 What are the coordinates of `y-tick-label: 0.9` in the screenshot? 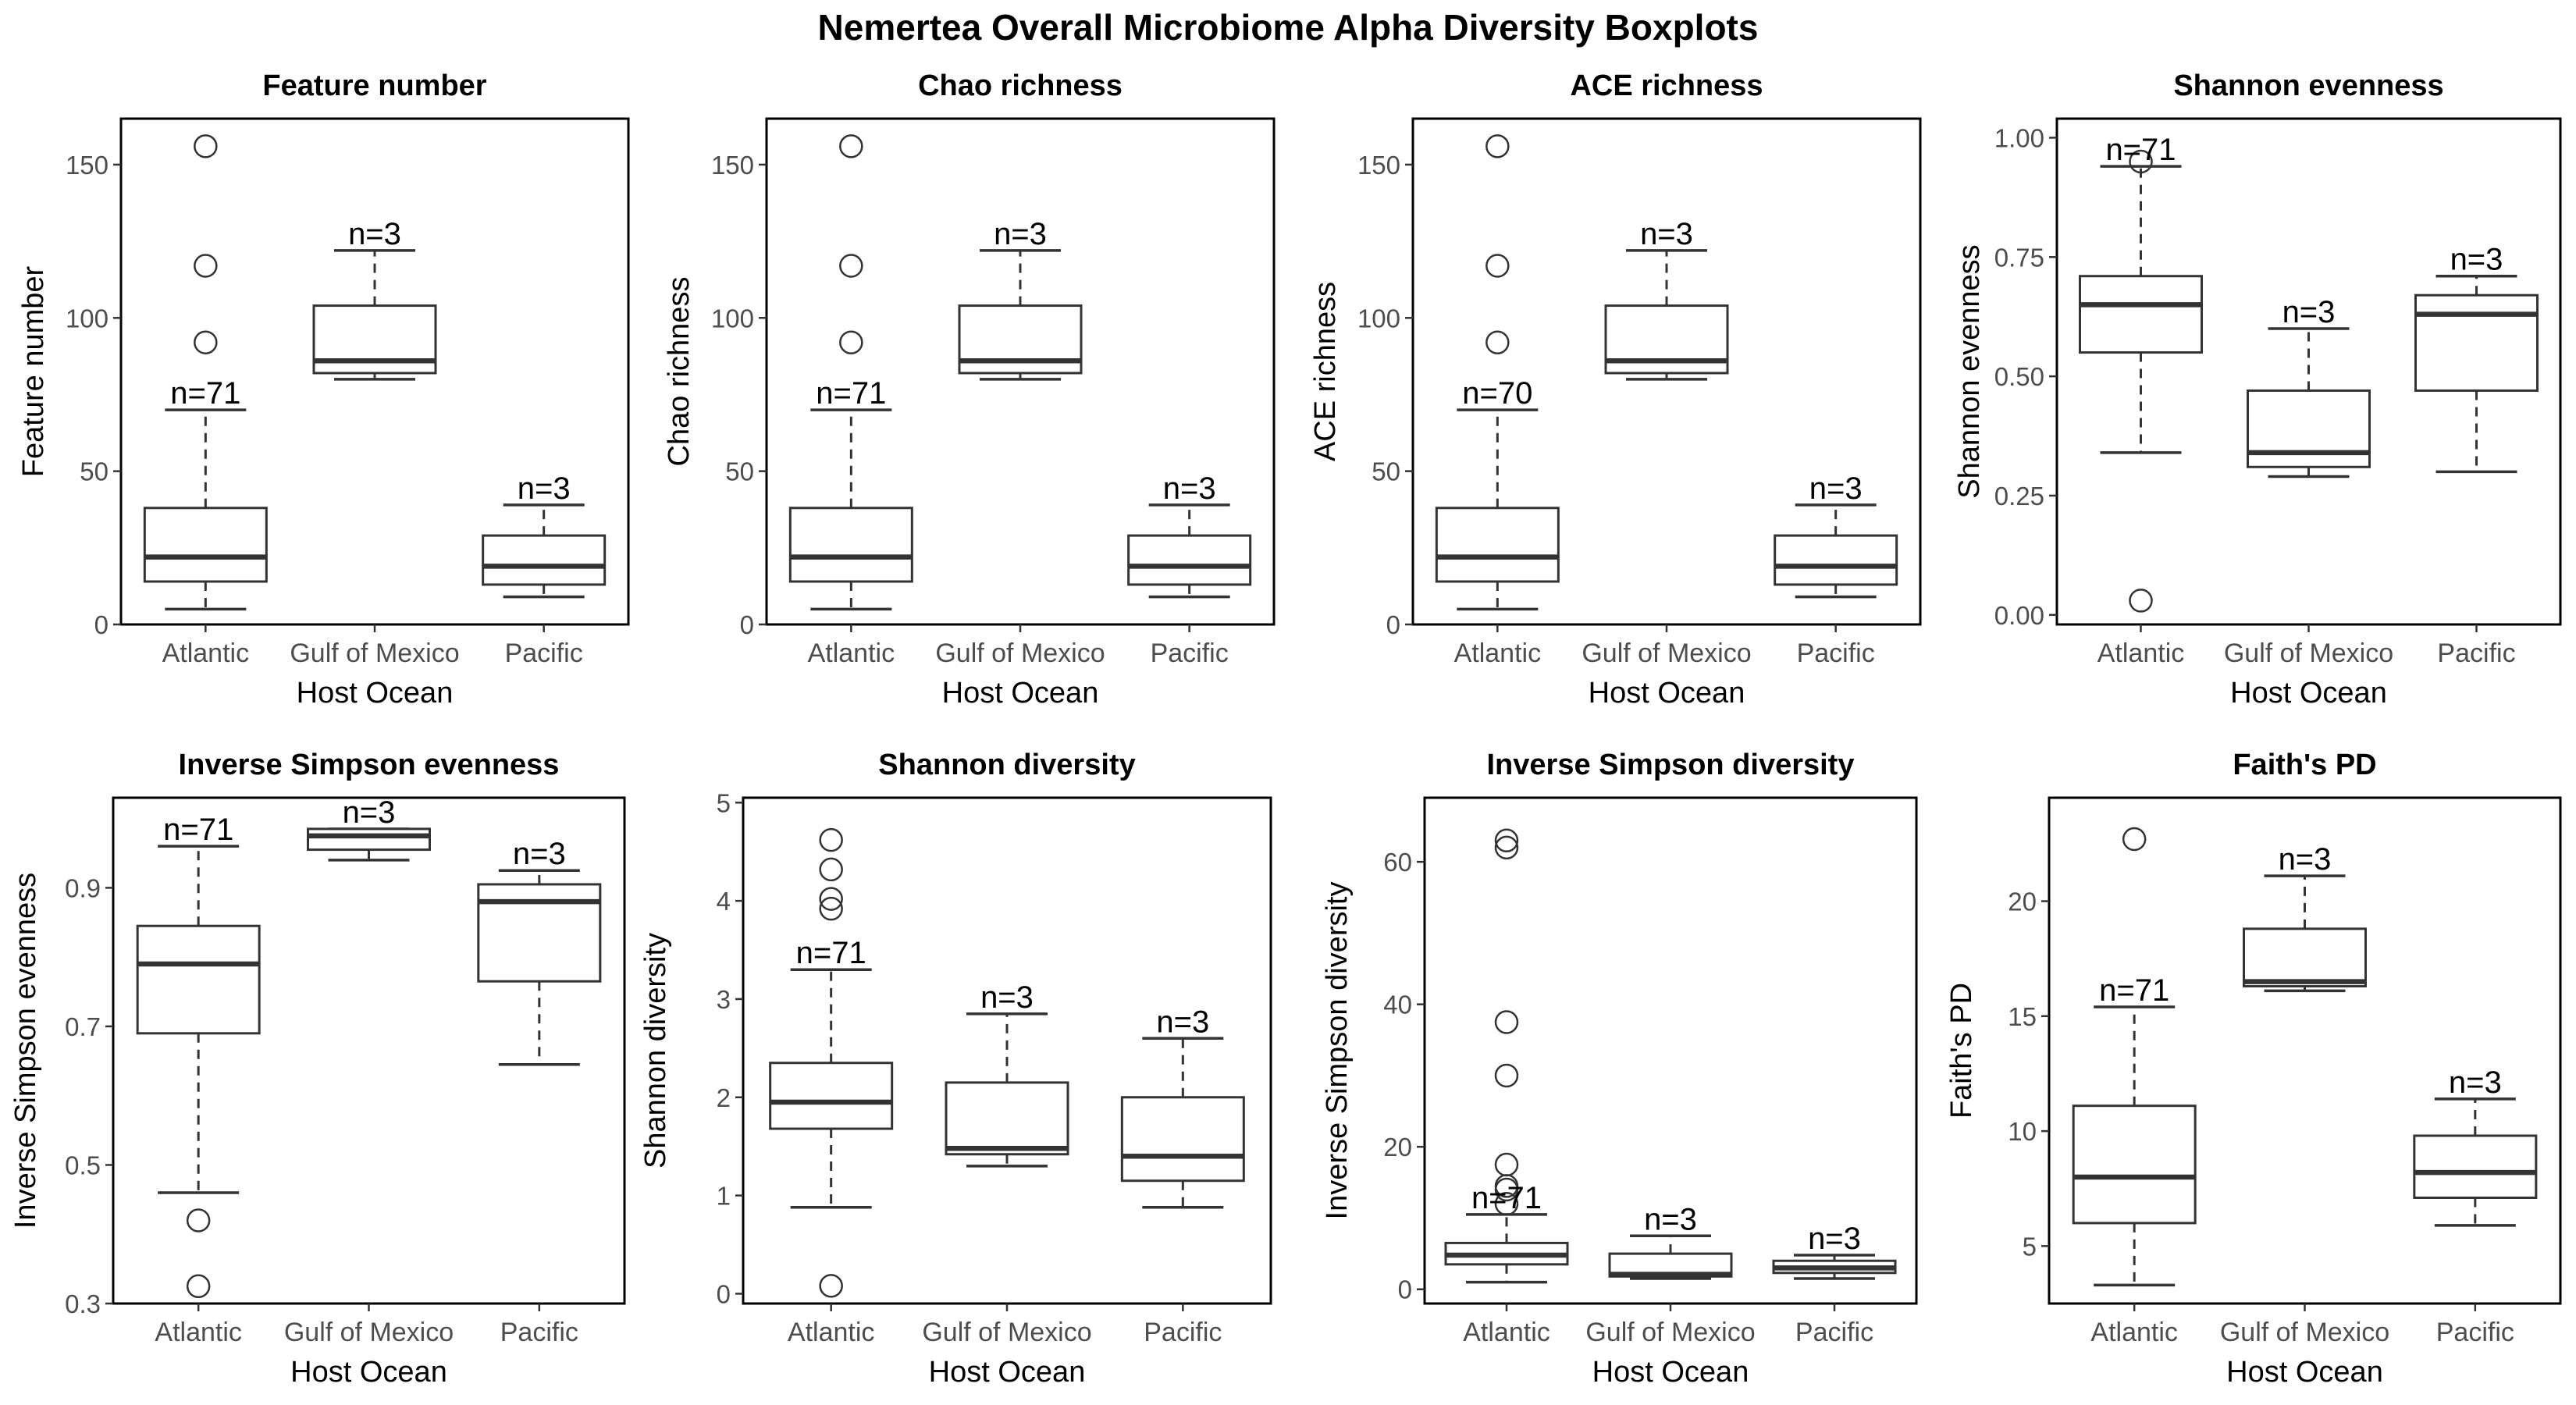 It's located at (83, 888).